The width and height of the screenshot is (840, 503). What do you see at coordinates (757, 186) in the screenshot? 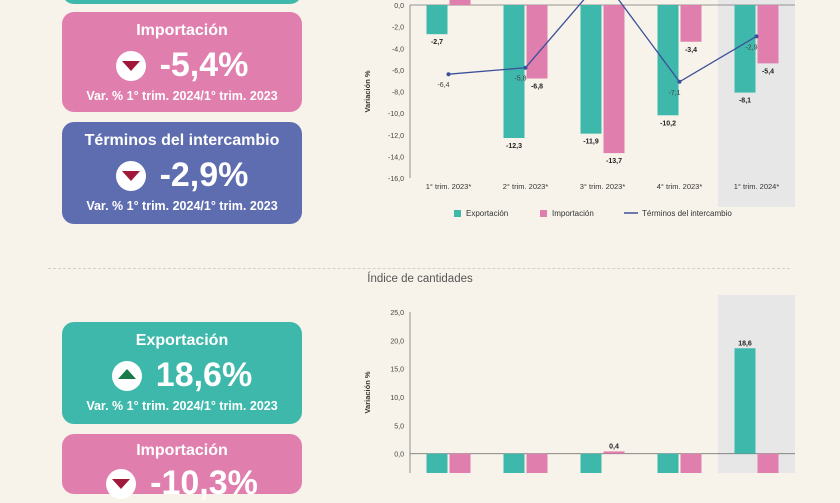
I see `x-tick-label: 1° trim. 2024*` at bounding box center [757, 186].